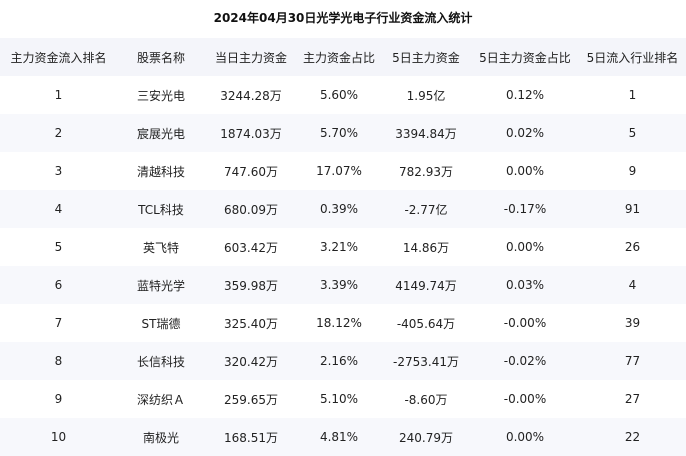 Image resolution: width=686 pixels, height=456 pixels. I want to click on header-rank: 主力资金流入排名, so click(58, 57).